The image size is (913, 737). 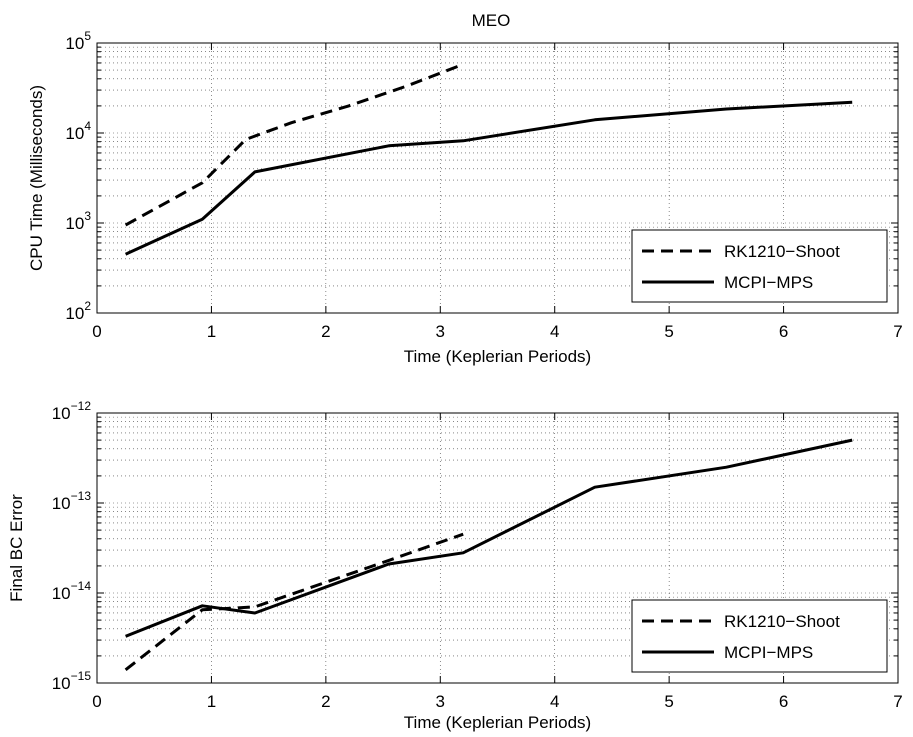 I want to click on y-tick-label: 10⁻¹⁴, so click(x=72, y=591).